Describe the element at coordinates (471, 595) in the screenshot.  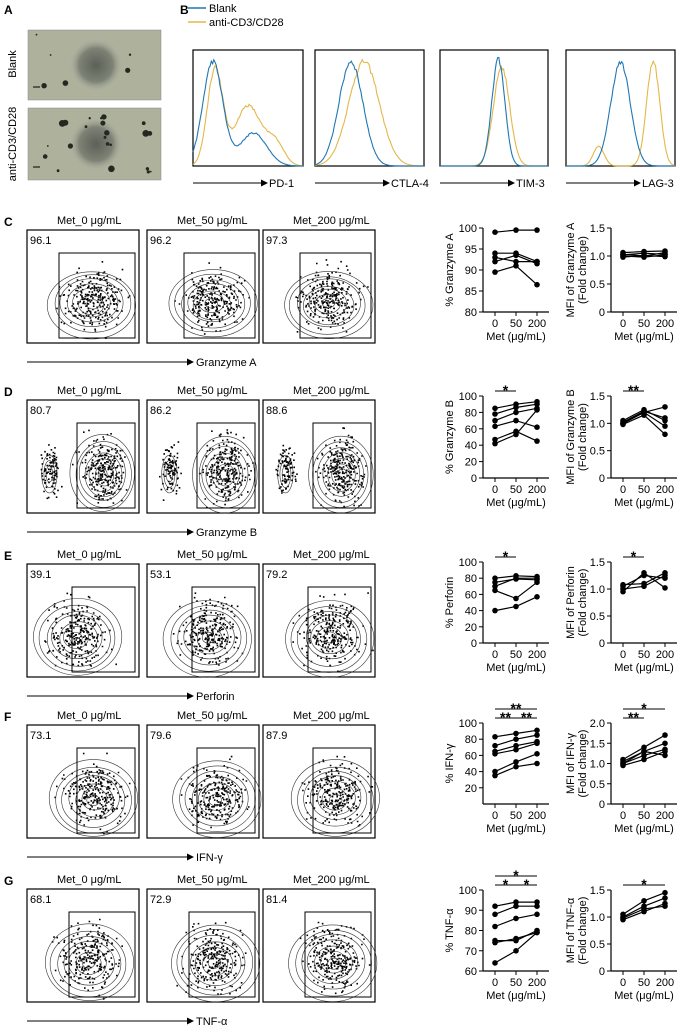
I see `y-tick-label: 60` at that location.